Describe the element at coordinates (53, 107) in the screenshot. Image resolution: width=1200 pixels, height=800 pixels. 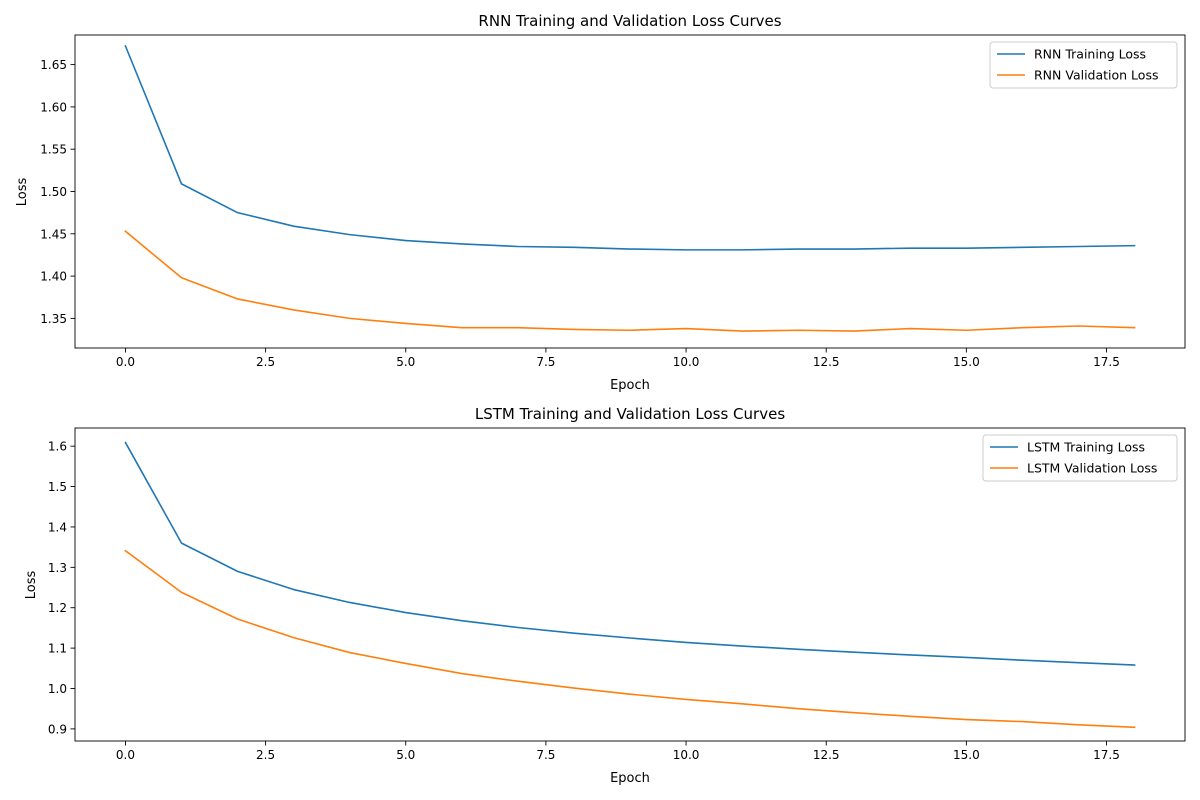
I see `rnn-y-tick-label: 1.60` at that location.